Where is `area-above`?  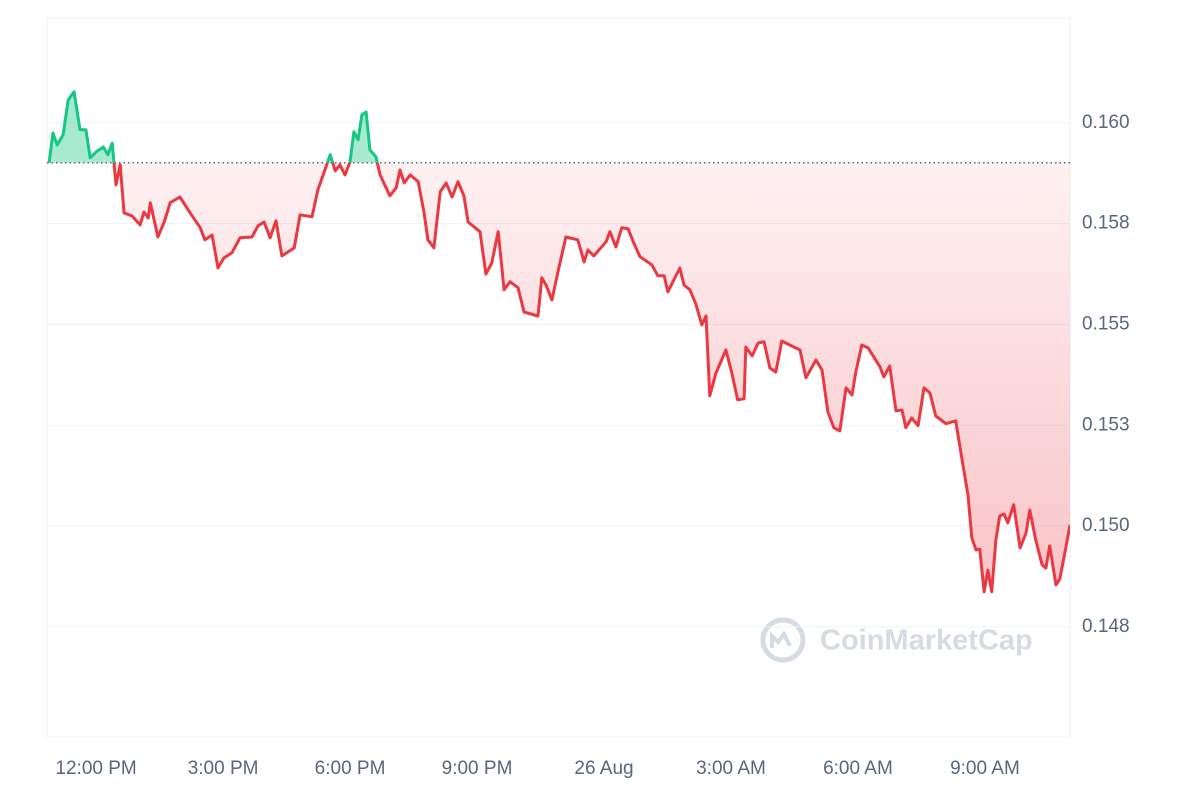 area-above is located at coordinates (213, 127).